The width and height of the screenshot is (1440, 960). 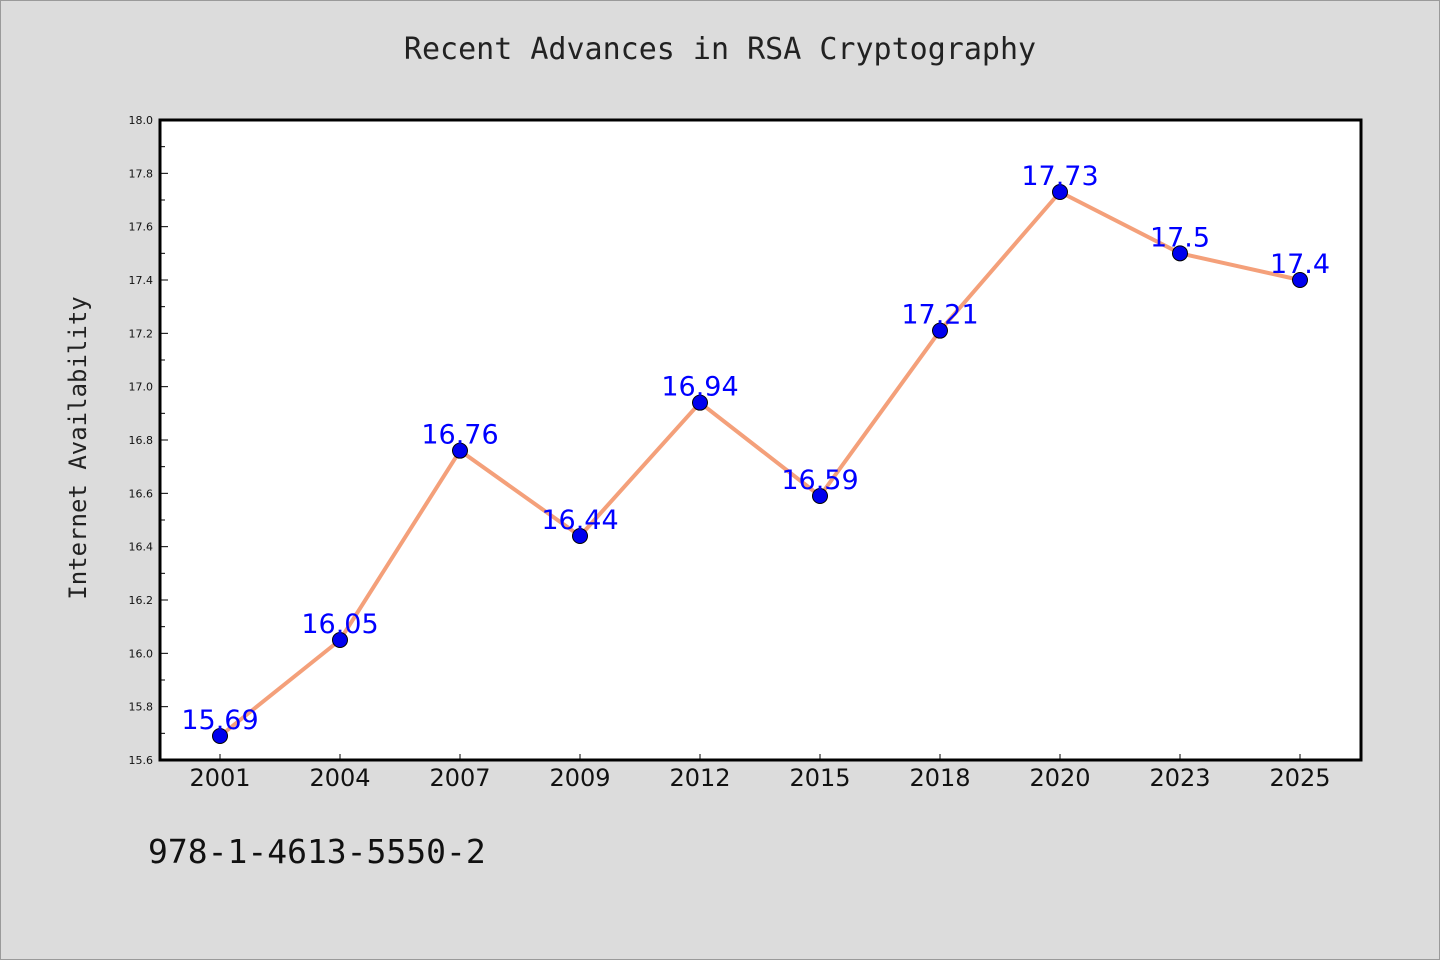 What do you see at coordinates (579, 778) in the screenshot?
I see `x-tick-label: 2009` at bounding box center [579, 778].